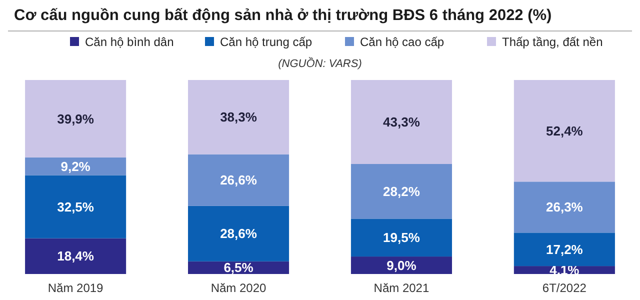 The height and width of the screenshot is (300, 640). Describe the element at coordinates (402, 42) in the screenshot. I see `legend-label: Căn hộ cao cấp` at that location.